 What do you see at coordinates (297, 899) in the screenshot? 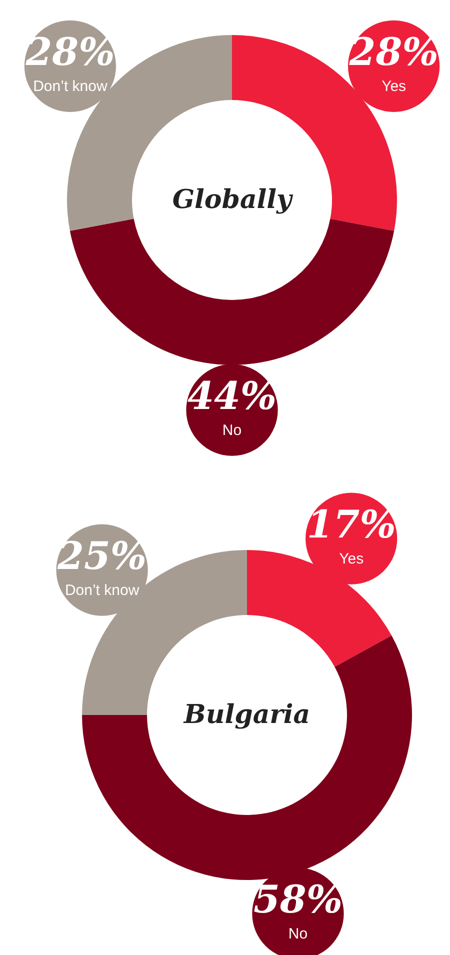
I see `data-label: 58%` at bounding box center [297, 899].